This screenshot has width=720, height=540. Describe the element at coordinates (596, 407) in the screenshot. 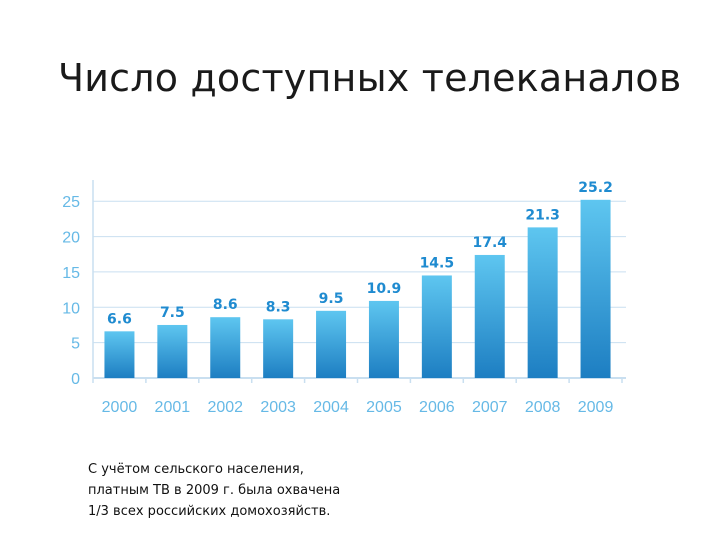

I see `x-tick-label: 2009` at that location.